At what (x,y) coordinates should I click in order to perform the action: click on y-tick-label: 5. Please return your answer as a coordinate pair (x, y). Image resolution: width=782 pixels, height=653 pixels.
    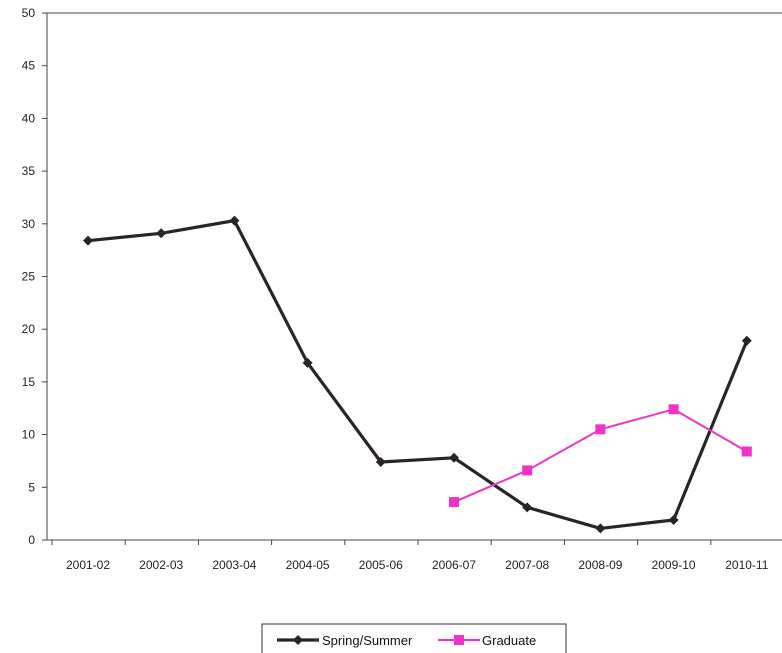
    Looking at the image, I should click on (31, 487).